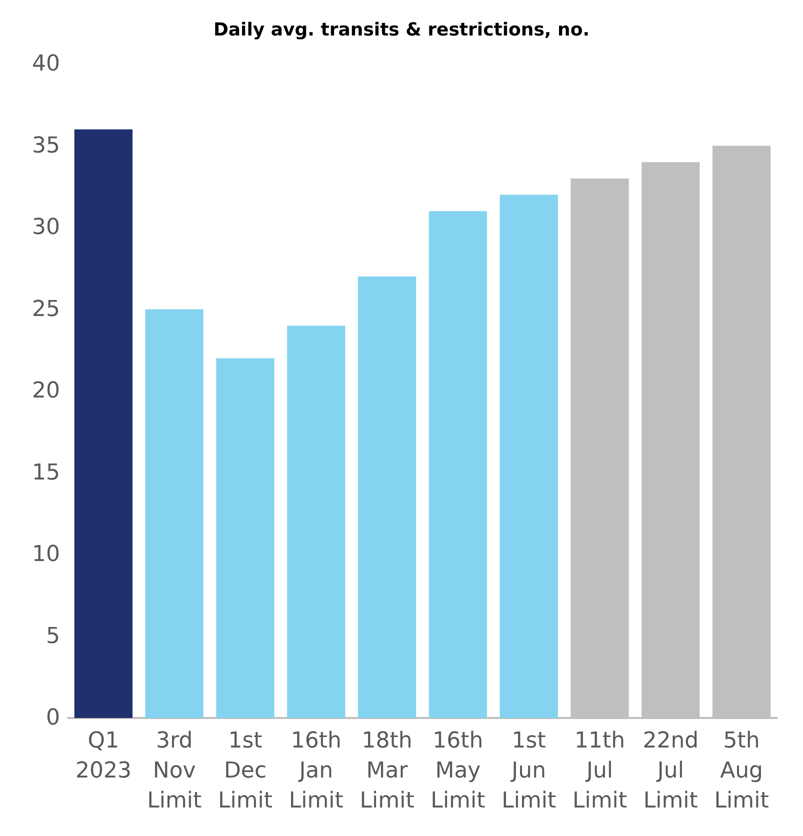 Image resolution: width=803 pixels, height=836 pixels. I want to click on x-tick-label: 16th May Limit, so click(458, 771).